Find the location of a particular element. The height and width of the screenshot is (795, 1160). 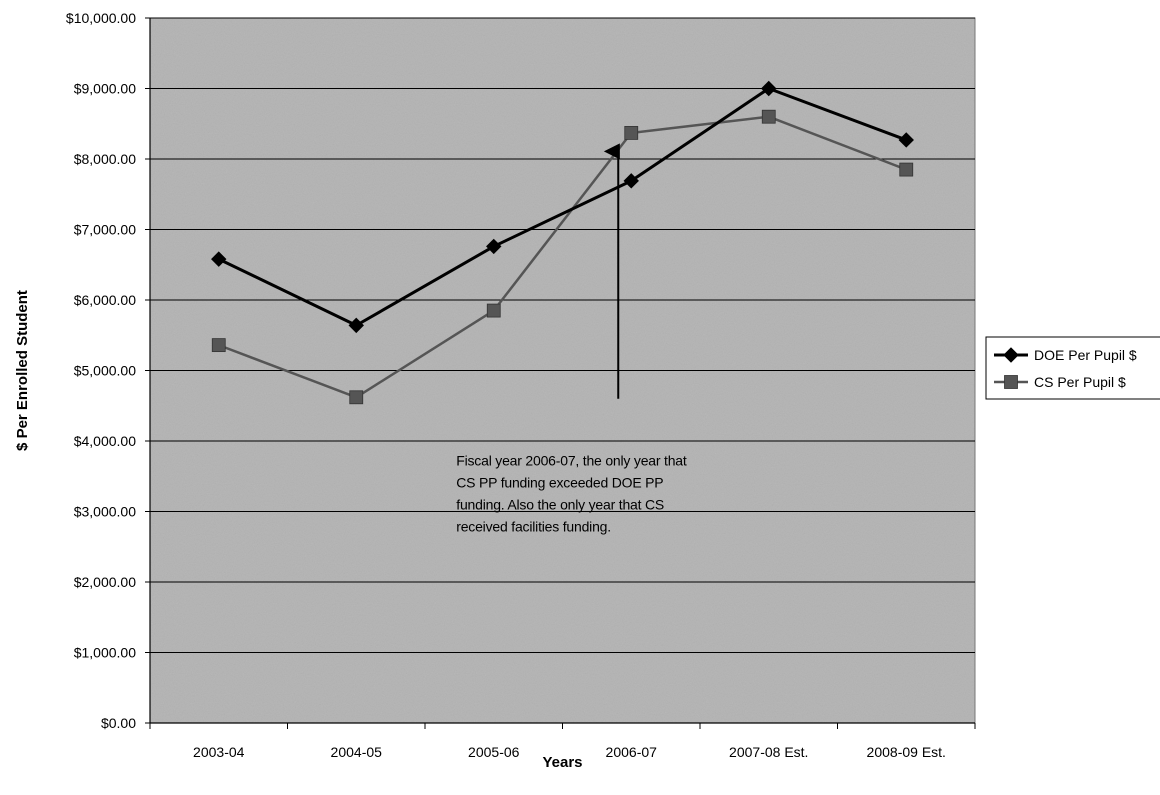

x-tick-label: 2003-04 is located at coordinates (219, 752).